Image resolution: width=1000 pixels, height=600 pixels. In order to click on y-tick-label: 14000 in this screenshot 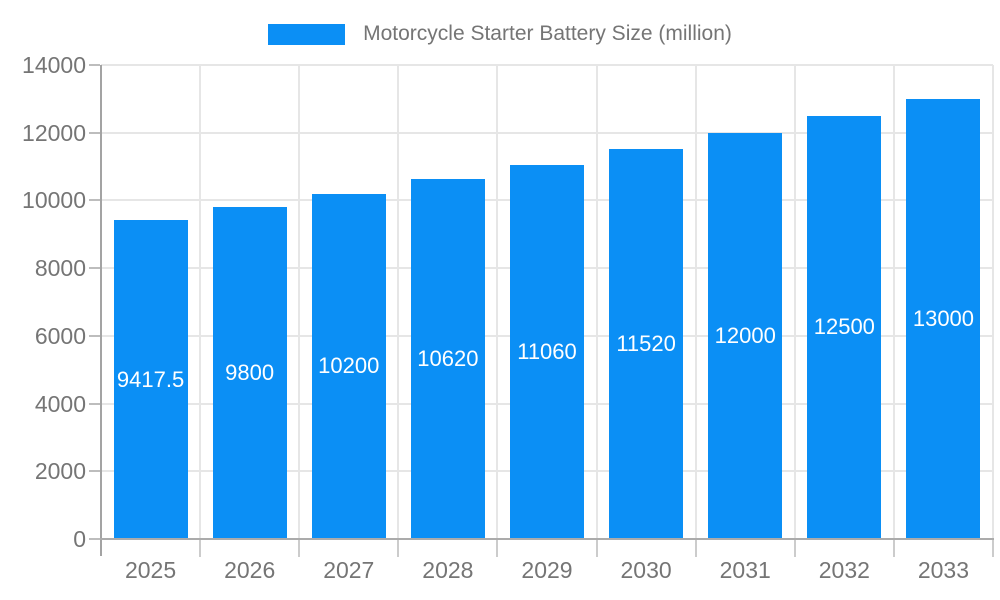, I will do `click(54, 65)`.